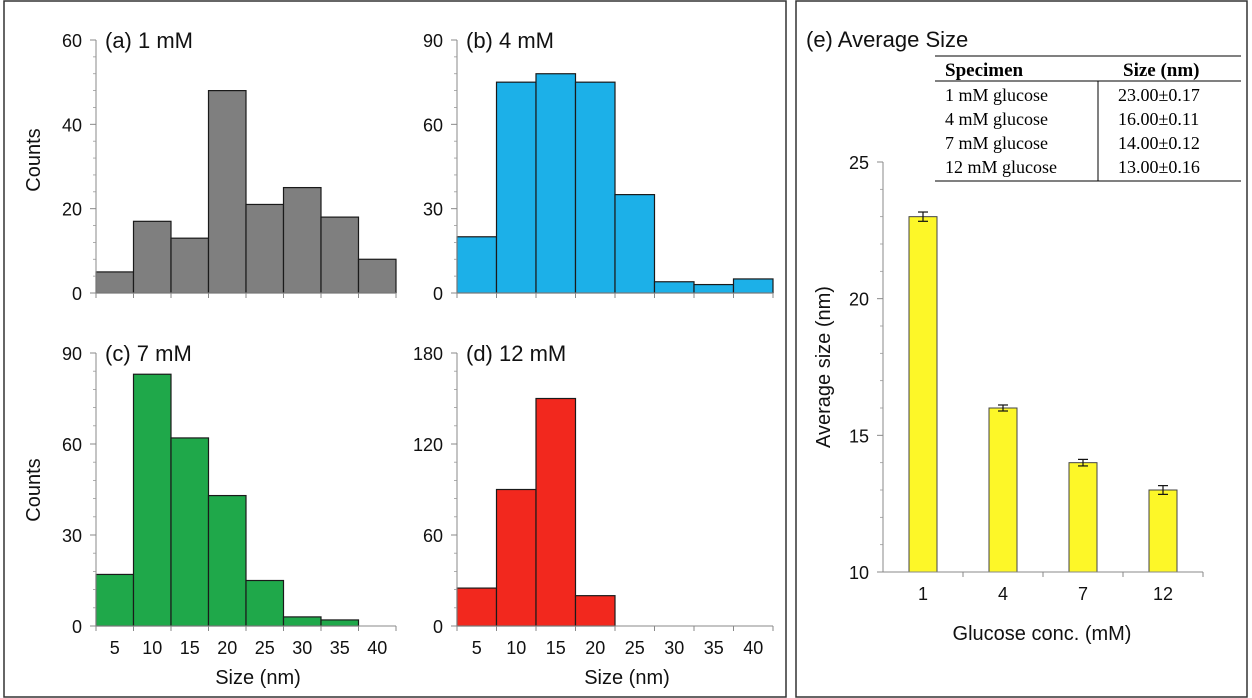 This screenshot has width=1252, height=698. Describe the element at coordinates (1003, 594) in the screenshot. I see `chart-e-x-tick-label-4: 4` at that location.